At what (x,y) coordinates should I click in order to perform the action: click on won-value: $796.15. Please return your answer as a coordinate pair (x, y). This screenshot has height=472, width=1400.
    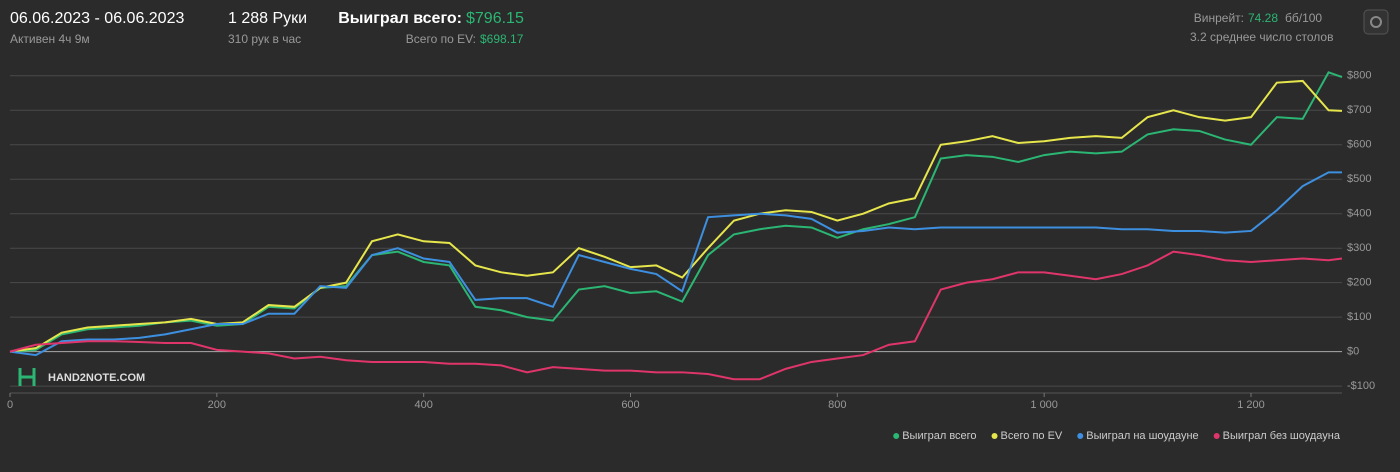
    Looking at the image, I should click on (495, 18).